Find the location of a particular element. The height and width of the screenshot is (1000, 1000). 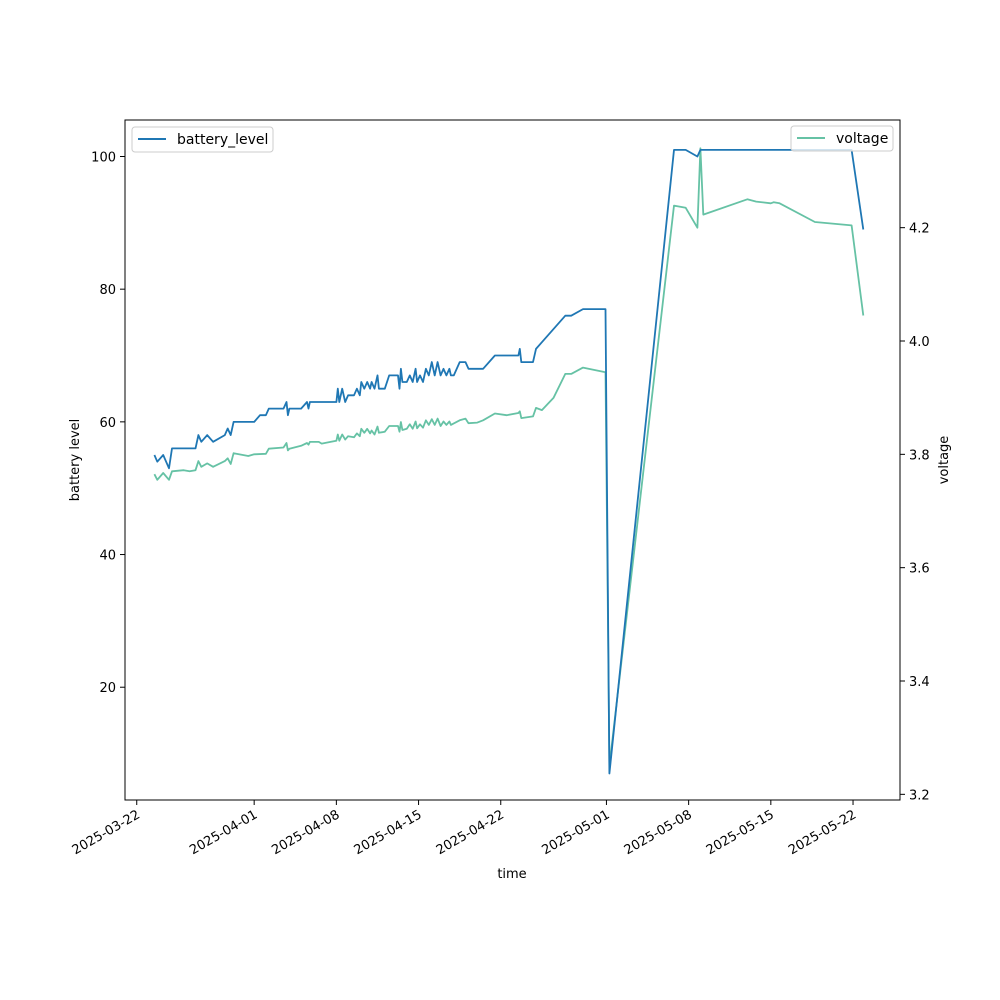

y-right-tick-label: 3.6 is located at coordinates (919, 569).